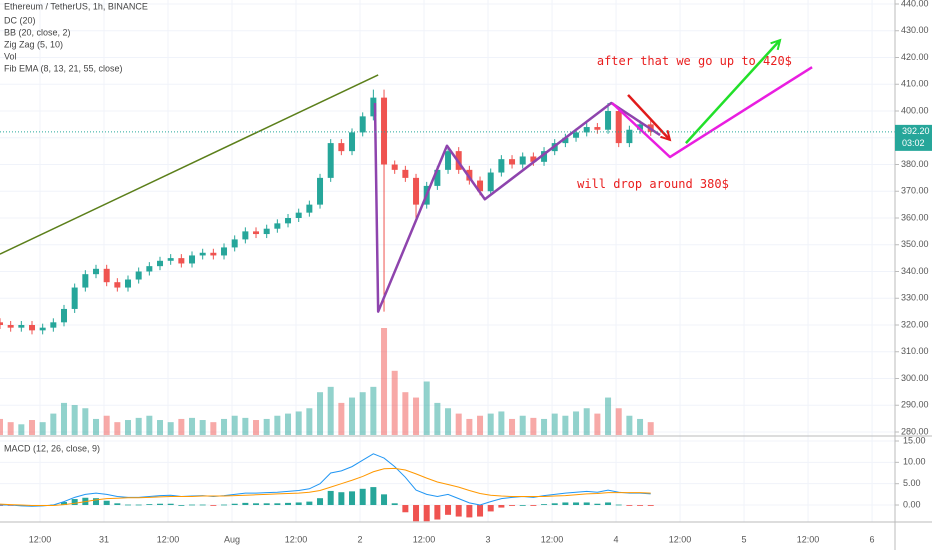 Image resolution: width=932 pixels, height=550 pixels. What do you see at coordinates (915, 164) in the screenshot?
I see `y-tick-label: 380.00` at bounding box center [915, 164].